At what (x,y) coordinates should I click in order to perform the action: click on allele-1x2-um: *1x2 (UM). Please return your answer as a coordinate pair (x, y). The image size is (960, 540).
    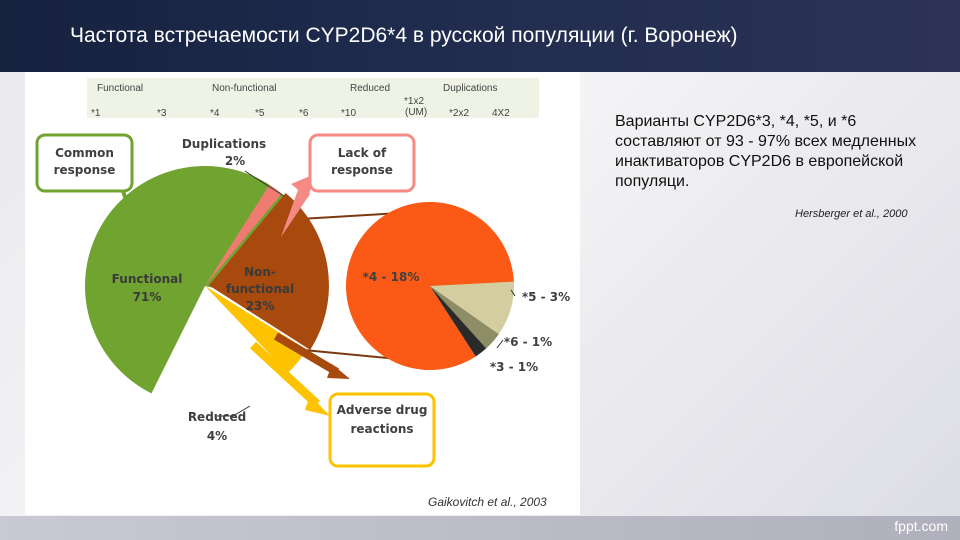
    Looking at the image, I should click on (415, 107).